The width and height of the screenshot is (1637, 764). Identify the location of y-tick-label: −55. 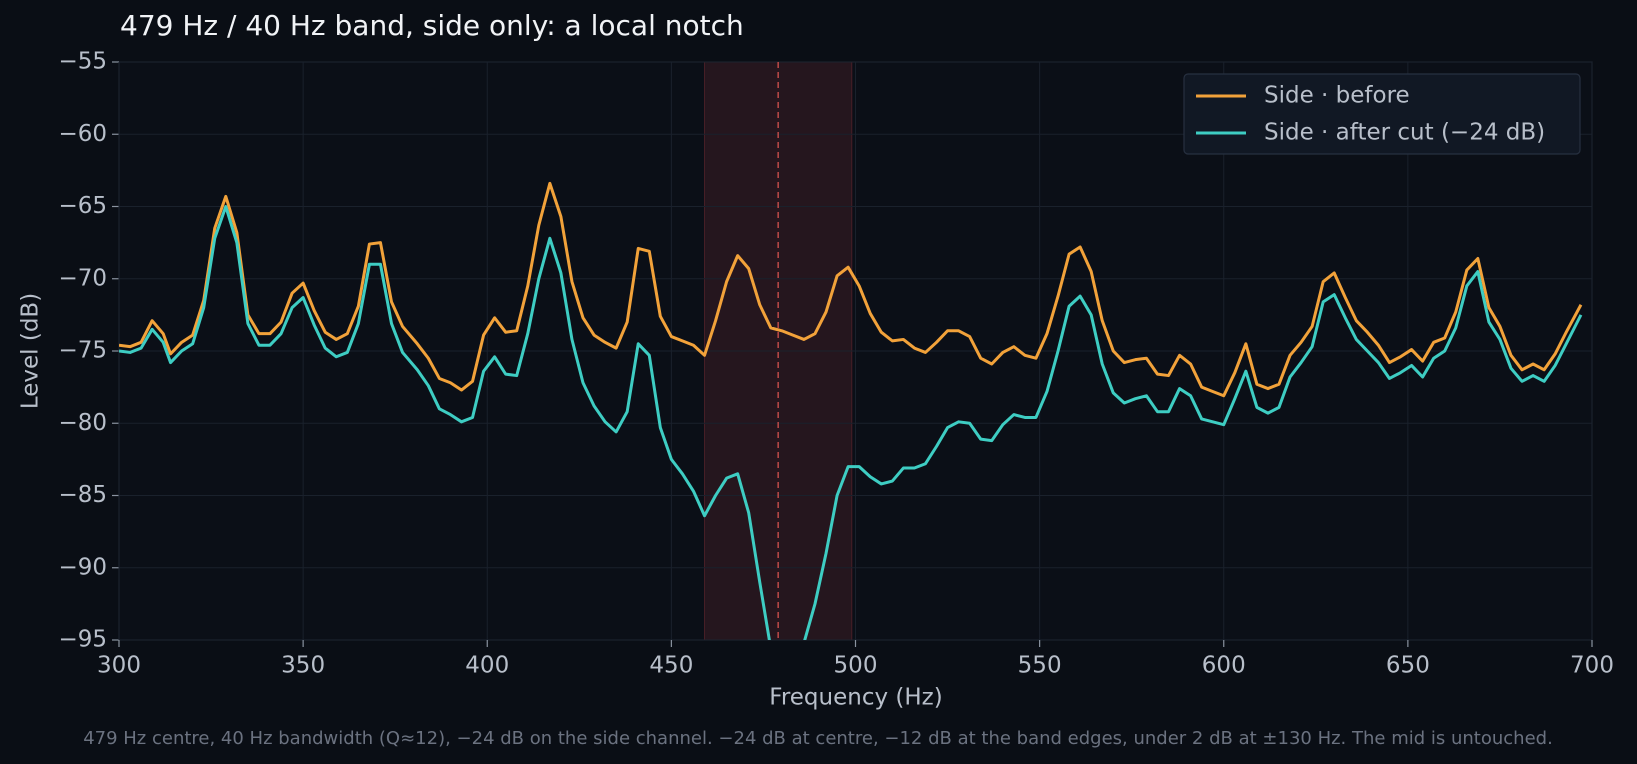
(82, 62).